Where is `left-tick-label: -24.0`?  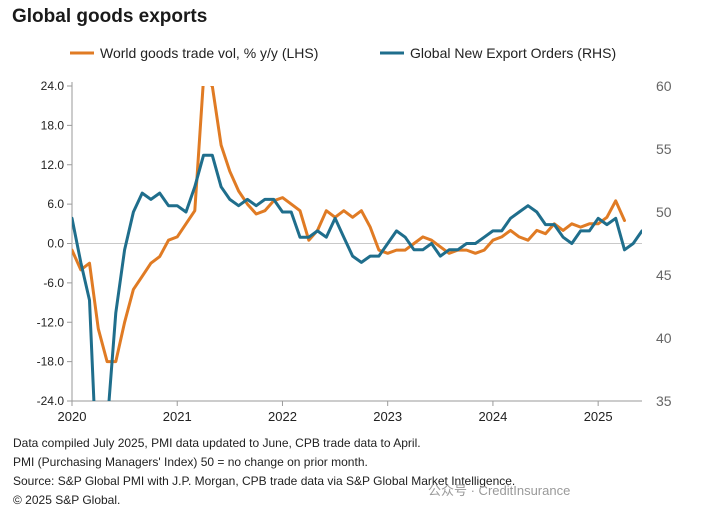
left-tick-label: -24.0 is located at coordinates (51, 401).